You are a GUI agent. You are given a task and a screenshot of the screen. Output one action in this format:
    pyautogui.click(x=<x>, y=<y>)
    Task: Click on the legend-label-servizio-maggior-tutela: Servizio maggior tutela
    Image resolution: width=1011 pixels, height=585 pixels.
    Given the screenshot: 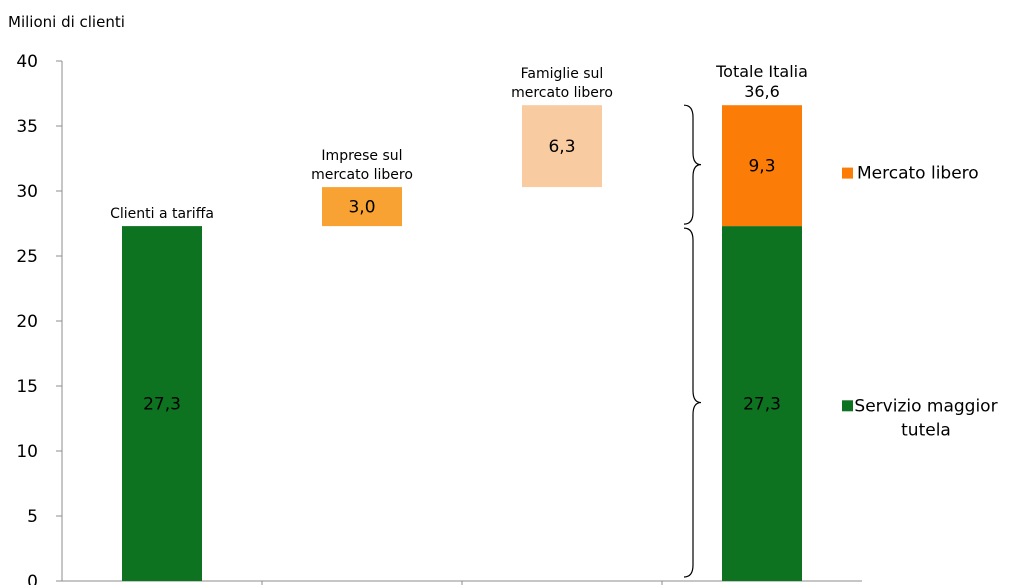 What is the action you would take?
    pyautogui.click(x=925, y=418)
    